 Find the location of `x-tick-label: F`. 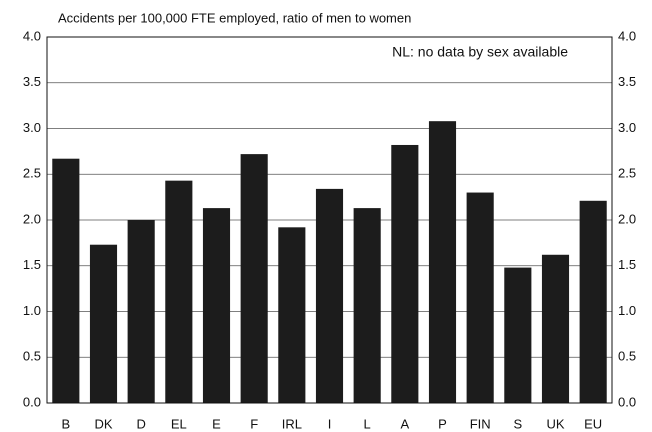

x-tick-label: F is located at coordinates (254, 423).